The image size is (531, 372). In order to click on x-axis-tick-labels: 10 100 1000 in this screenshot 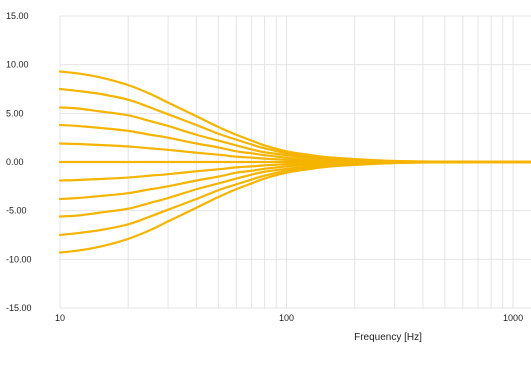, I will do `click(289, 318)`.